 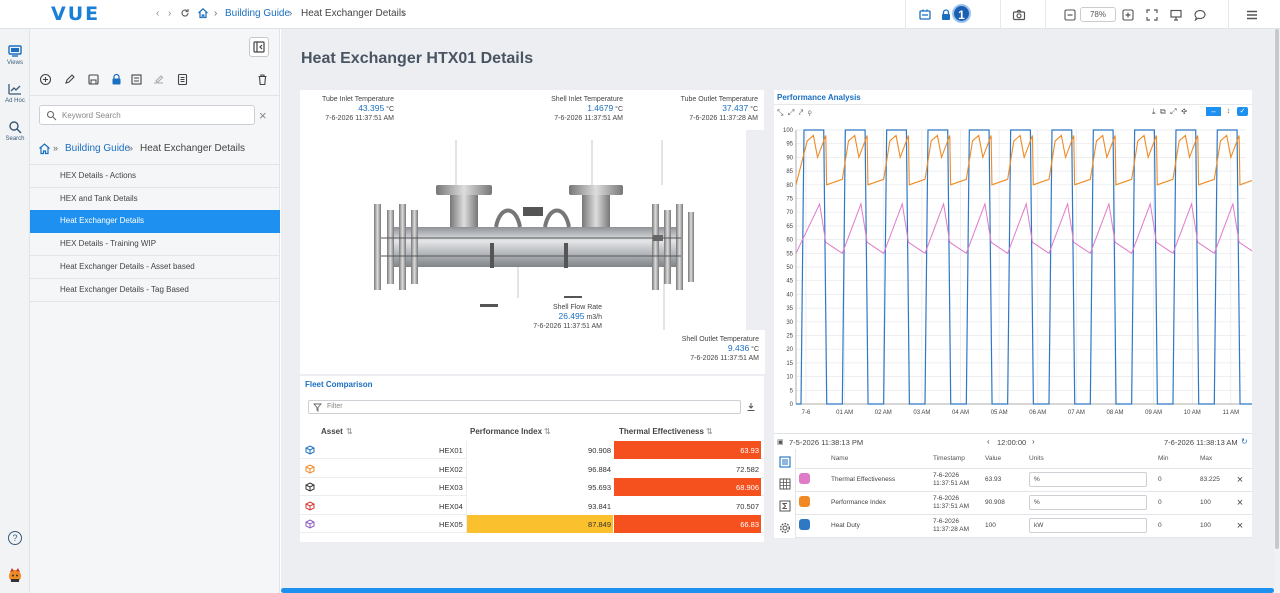 I want to click on settings-icon, so click(x=785, y=528).